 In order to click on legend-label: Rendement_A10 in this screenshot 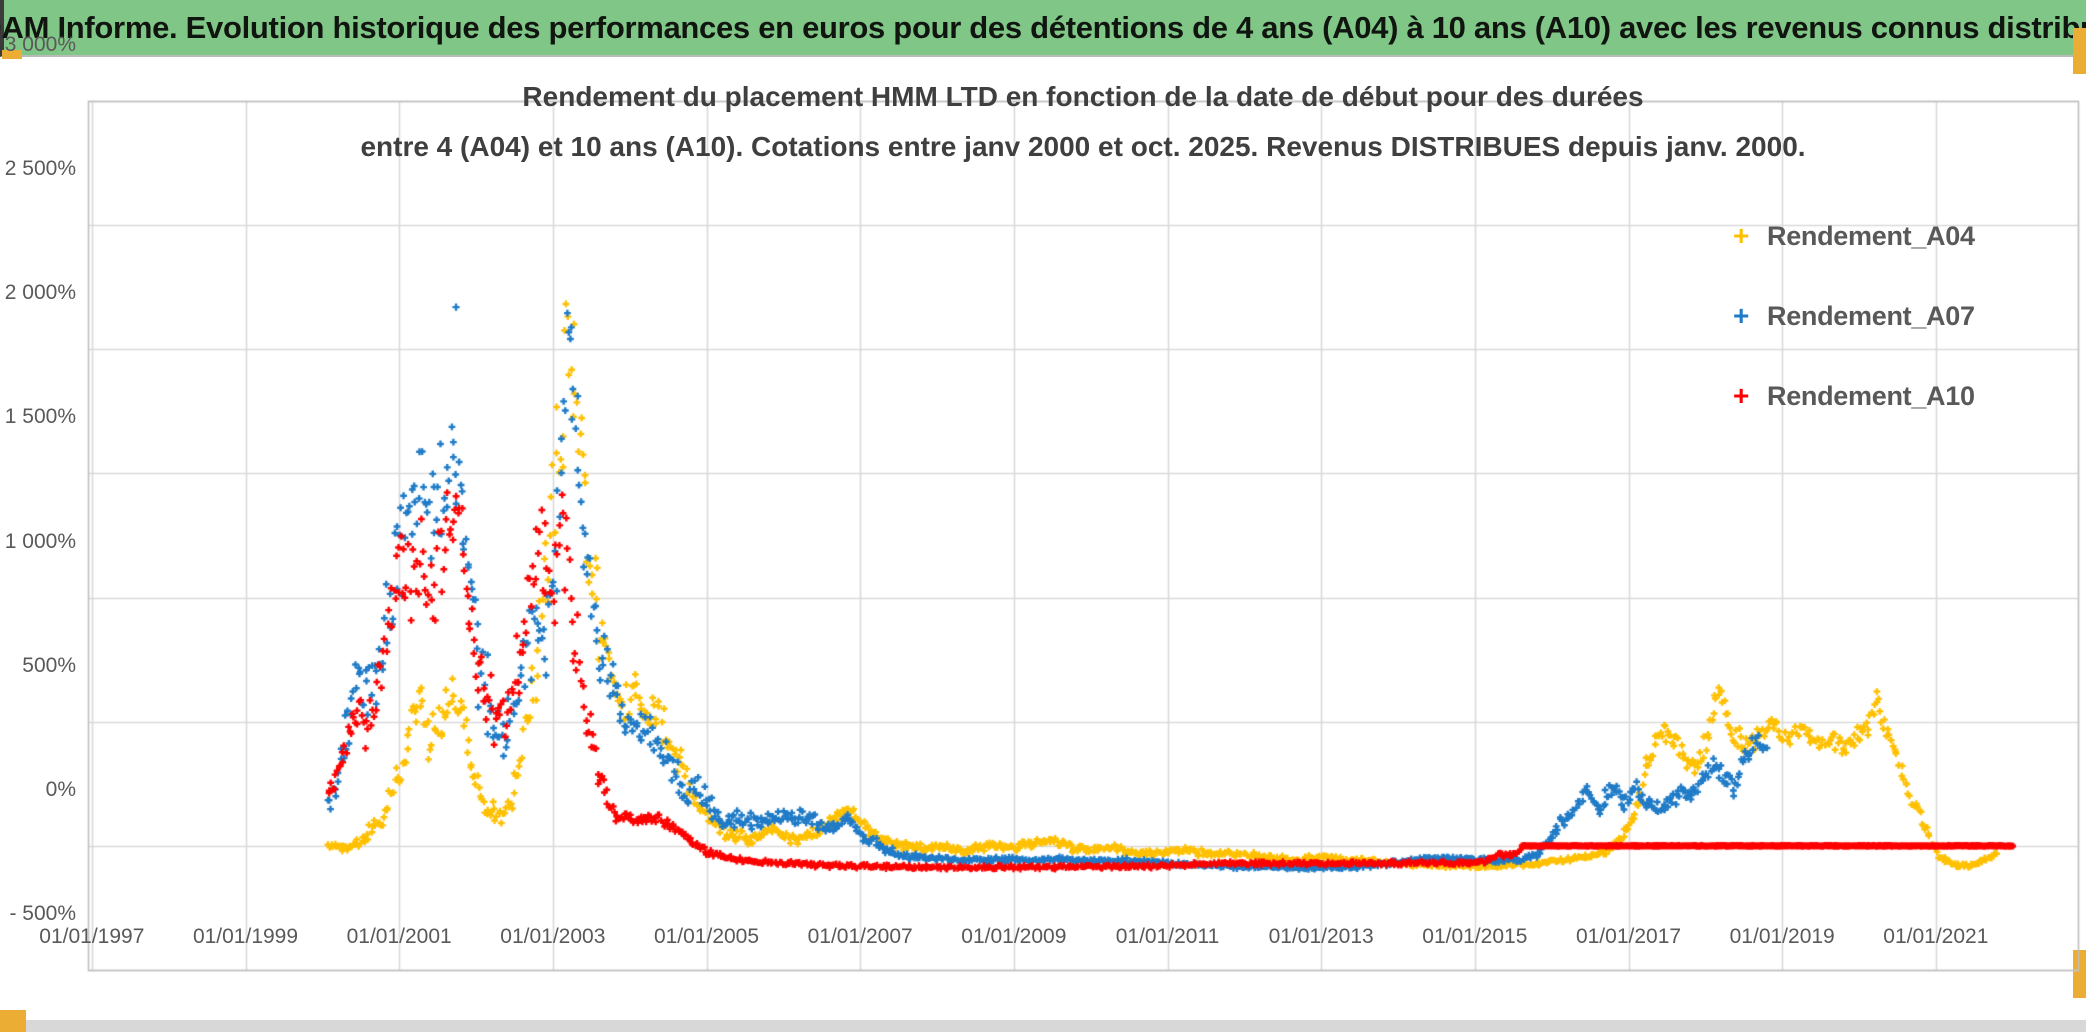, I will do `click(1871, 395)`.